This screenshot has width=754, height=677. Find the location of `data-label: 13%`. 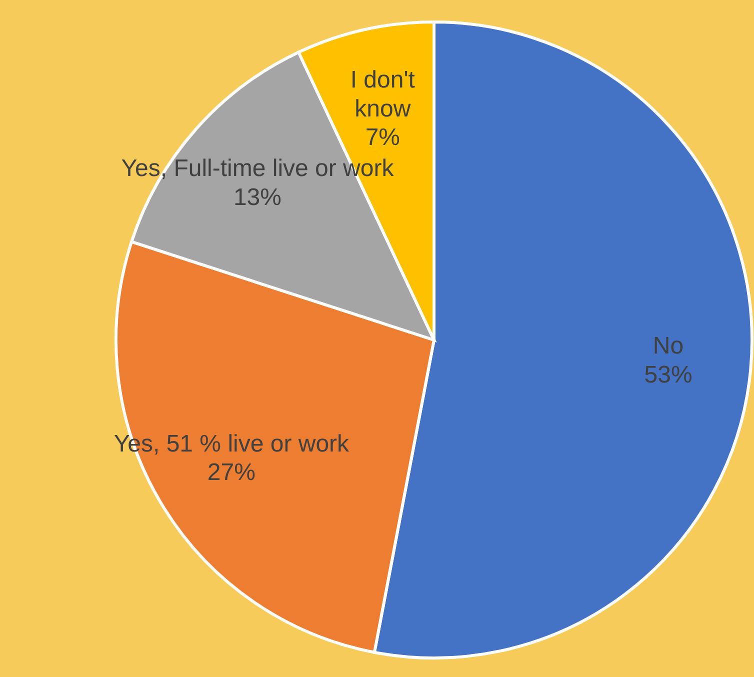

data-label: 13% is located at coordinates (257, 198).